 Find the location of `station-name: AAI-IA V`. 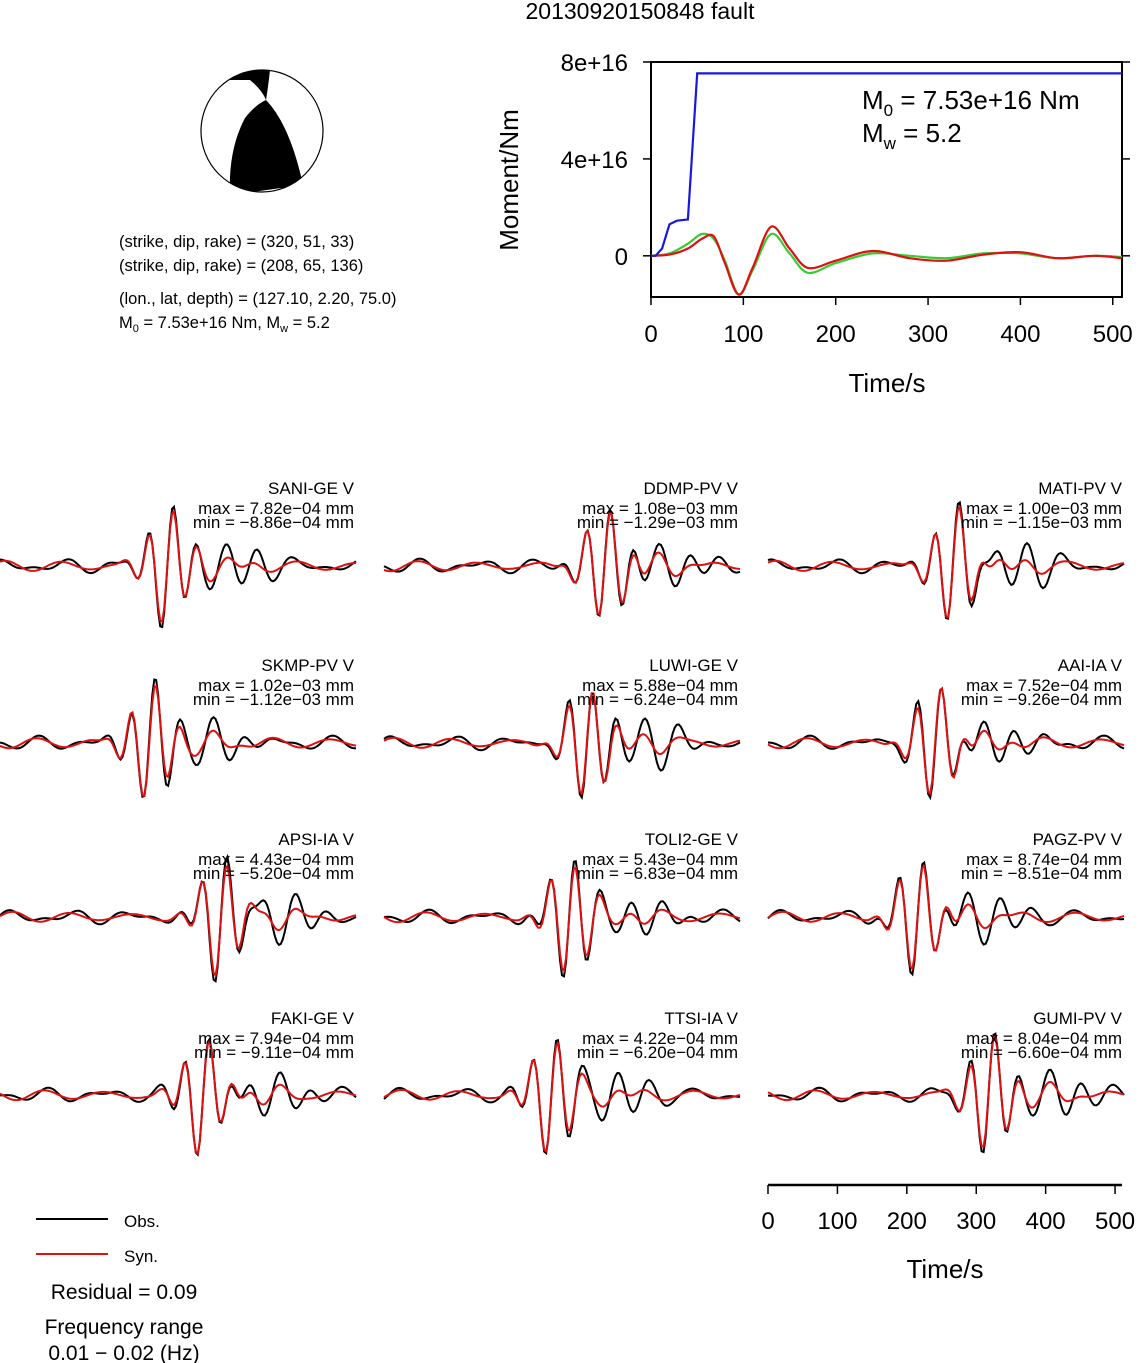

station-name: AAI-IA V is located at coordinates (1090, 665).